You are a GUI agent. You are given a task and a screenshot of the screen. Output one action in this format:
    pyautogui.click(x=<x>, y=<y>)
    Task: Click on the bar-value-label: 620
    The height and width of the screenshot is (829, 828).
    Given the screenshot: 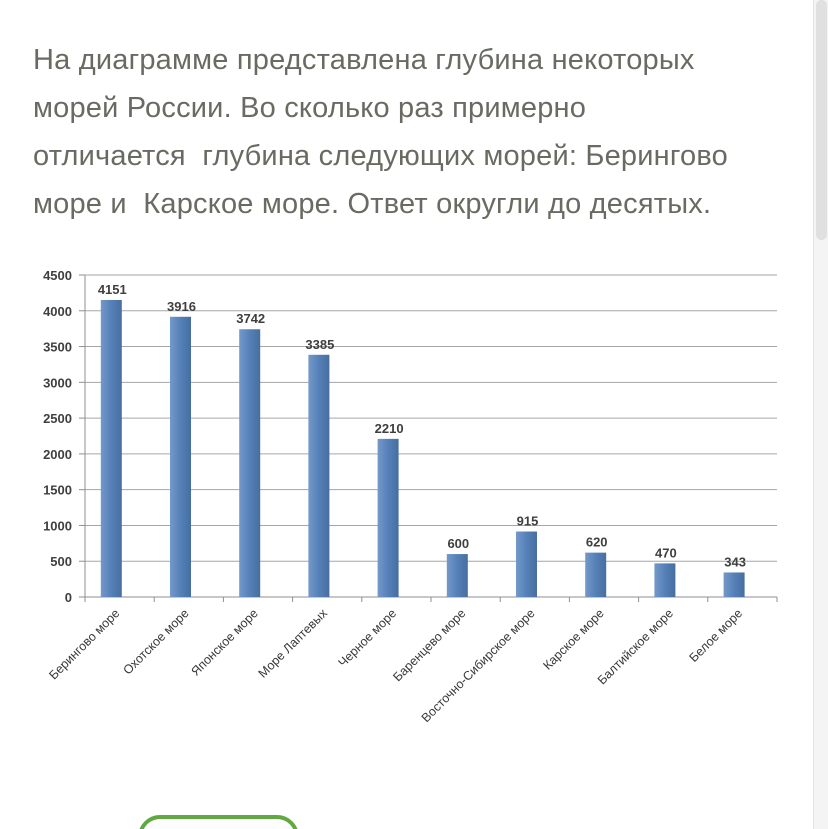 What is the action you would take?
    pyautogui.click(x=597, y=542)
    